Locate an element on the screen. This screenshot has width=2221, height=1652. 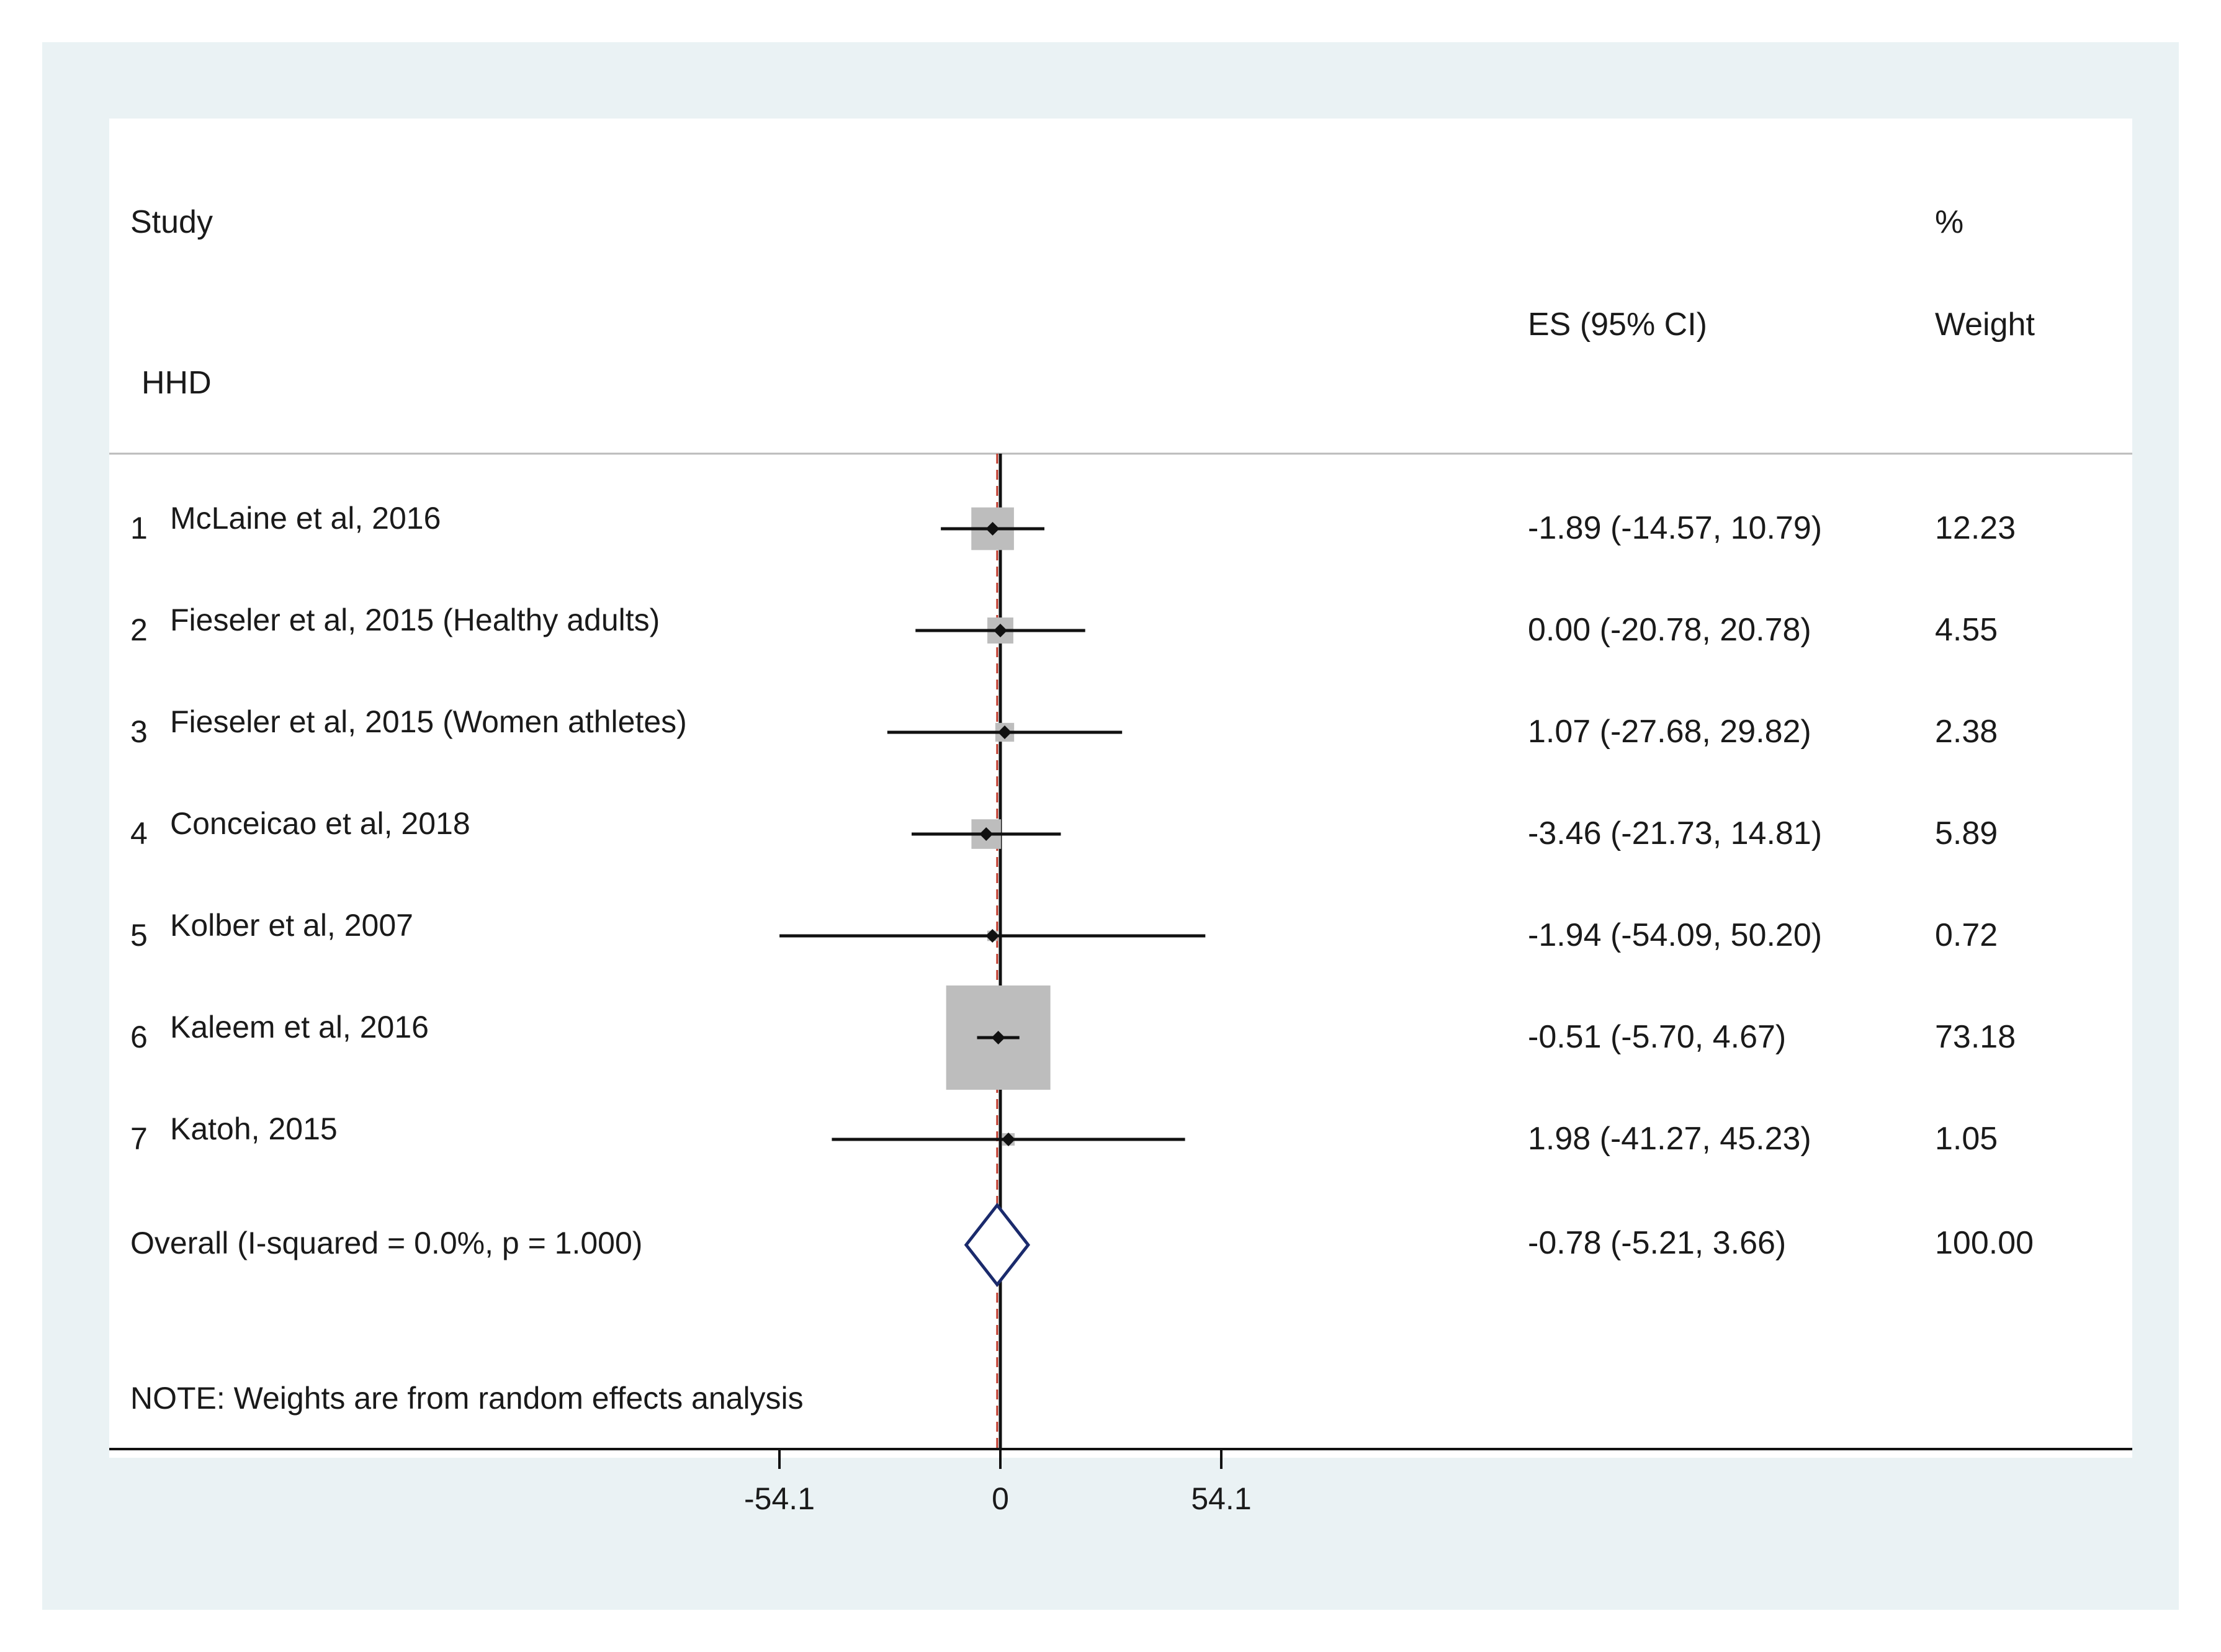
study-row: 7 Katoh, 2015 1.98 (-41.27, 45.23) 1.05 is located at coordinates (1064, 1134).